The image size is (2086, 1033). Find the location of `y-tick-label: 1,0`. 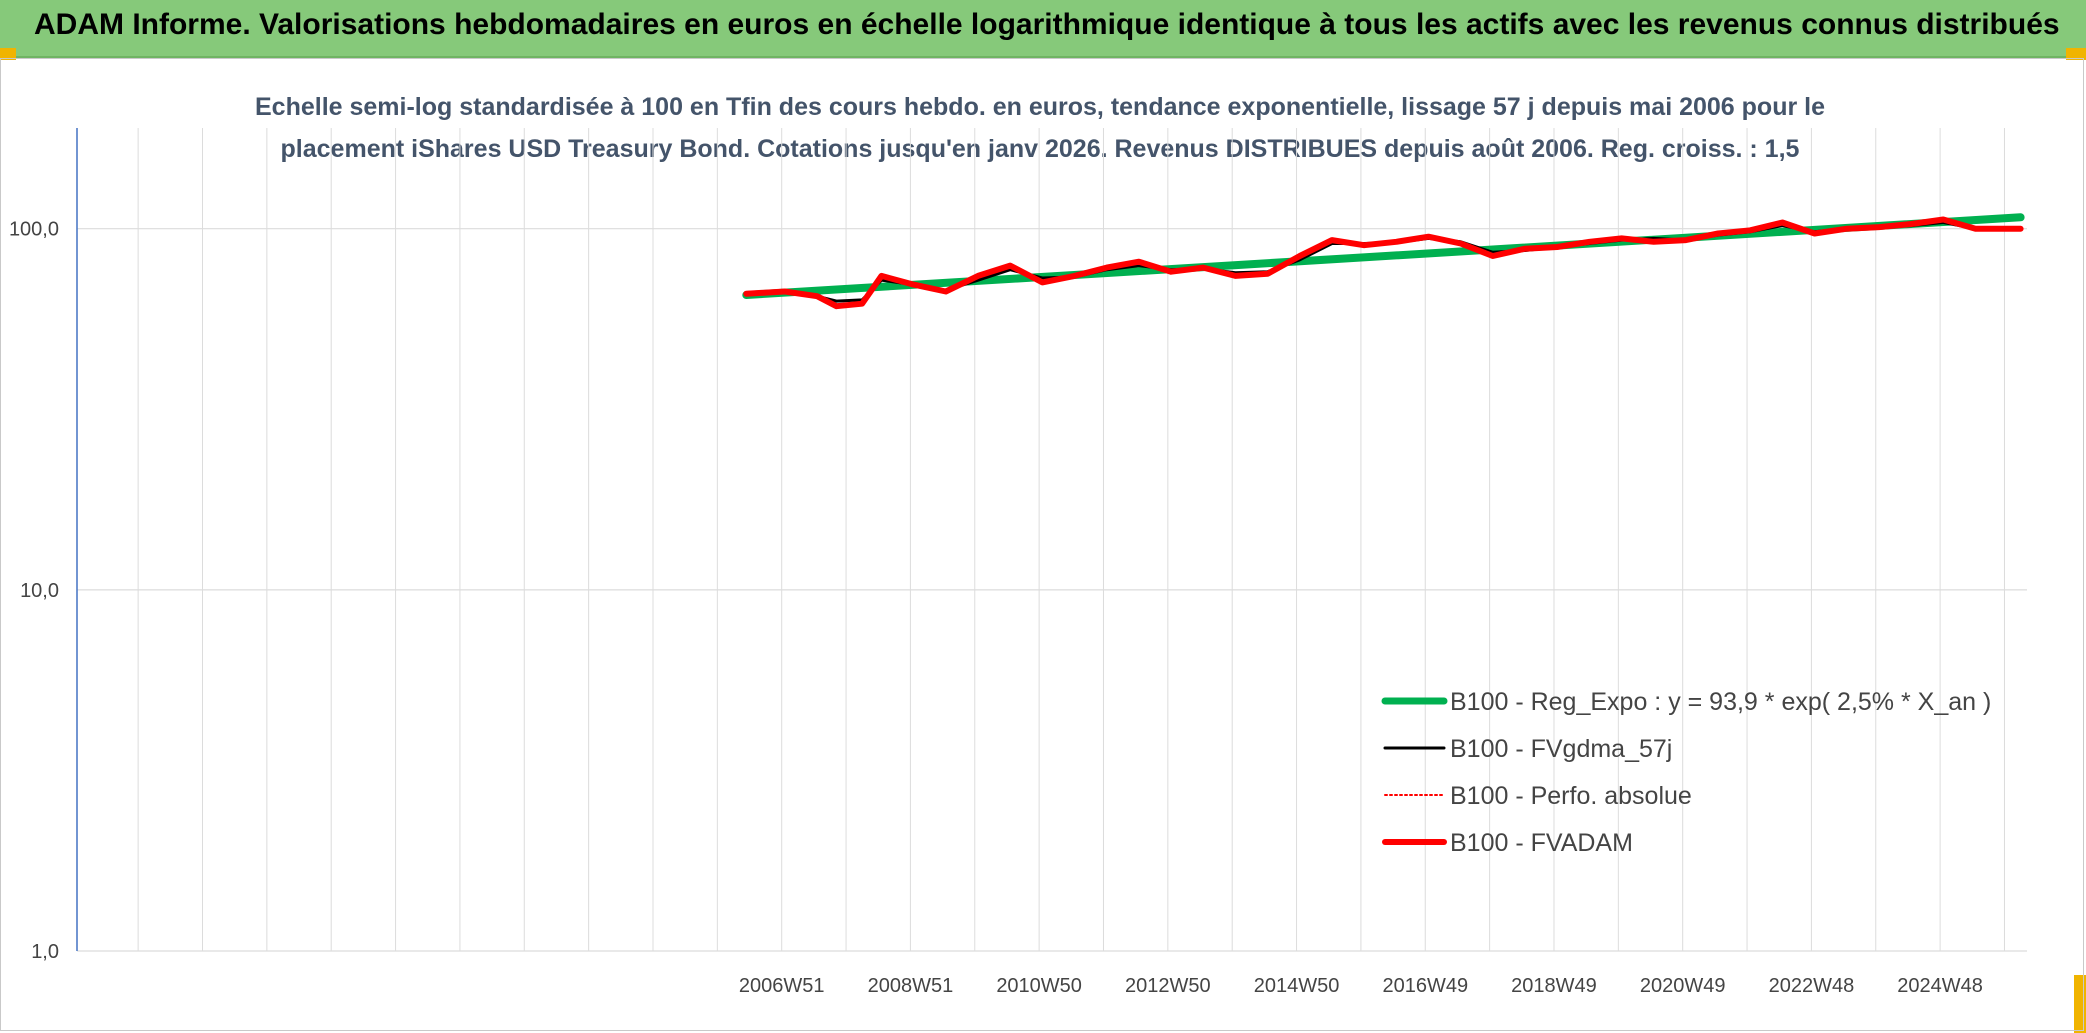

y-tick-label: 1,0 is located at coordinates (45, 952).